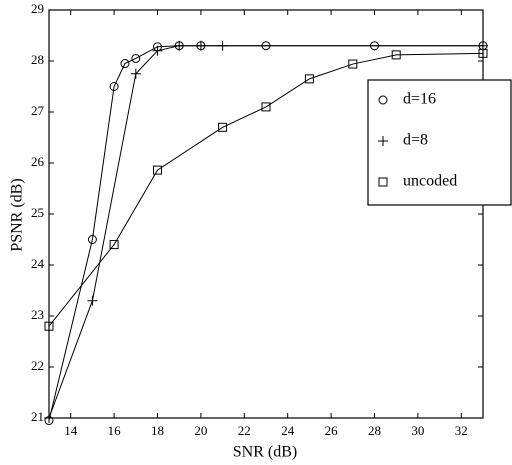  I want to click on y-tick-label: 28, so click(37, 59).